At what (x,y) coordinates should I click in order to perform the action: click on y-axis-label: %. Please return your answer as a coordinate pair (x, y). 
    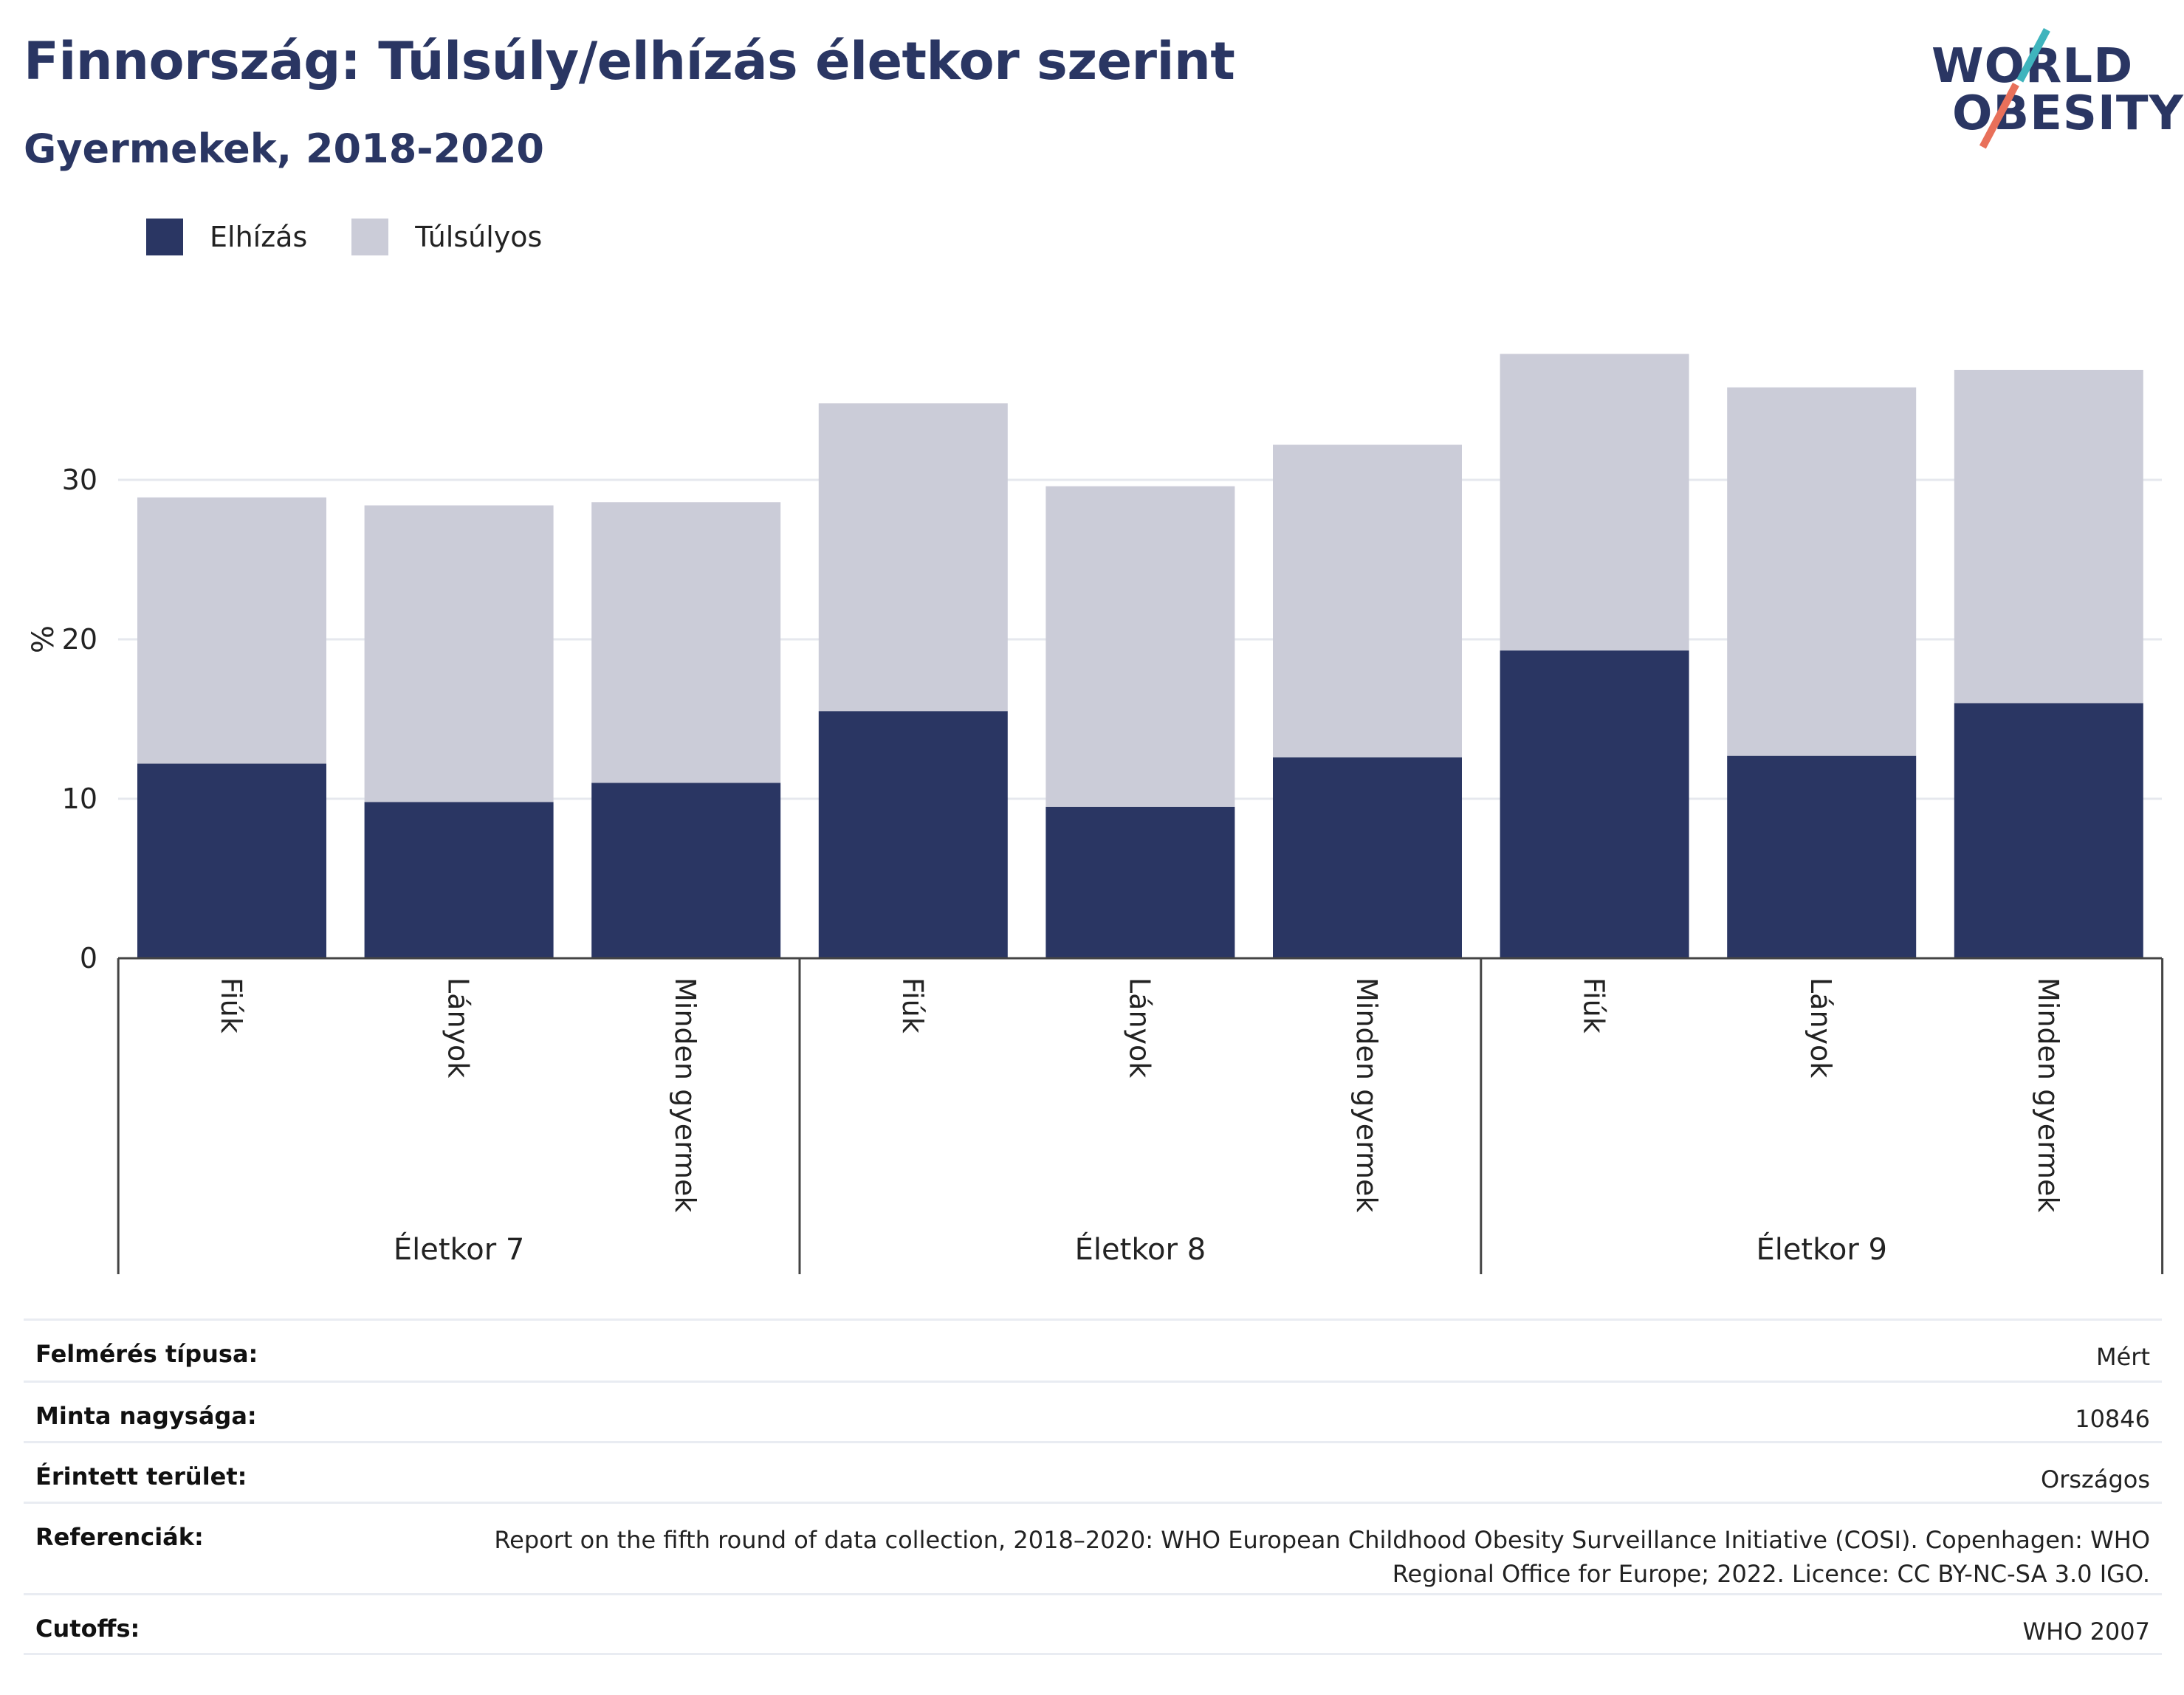
    Looking at the image, I should click on (44, 639).